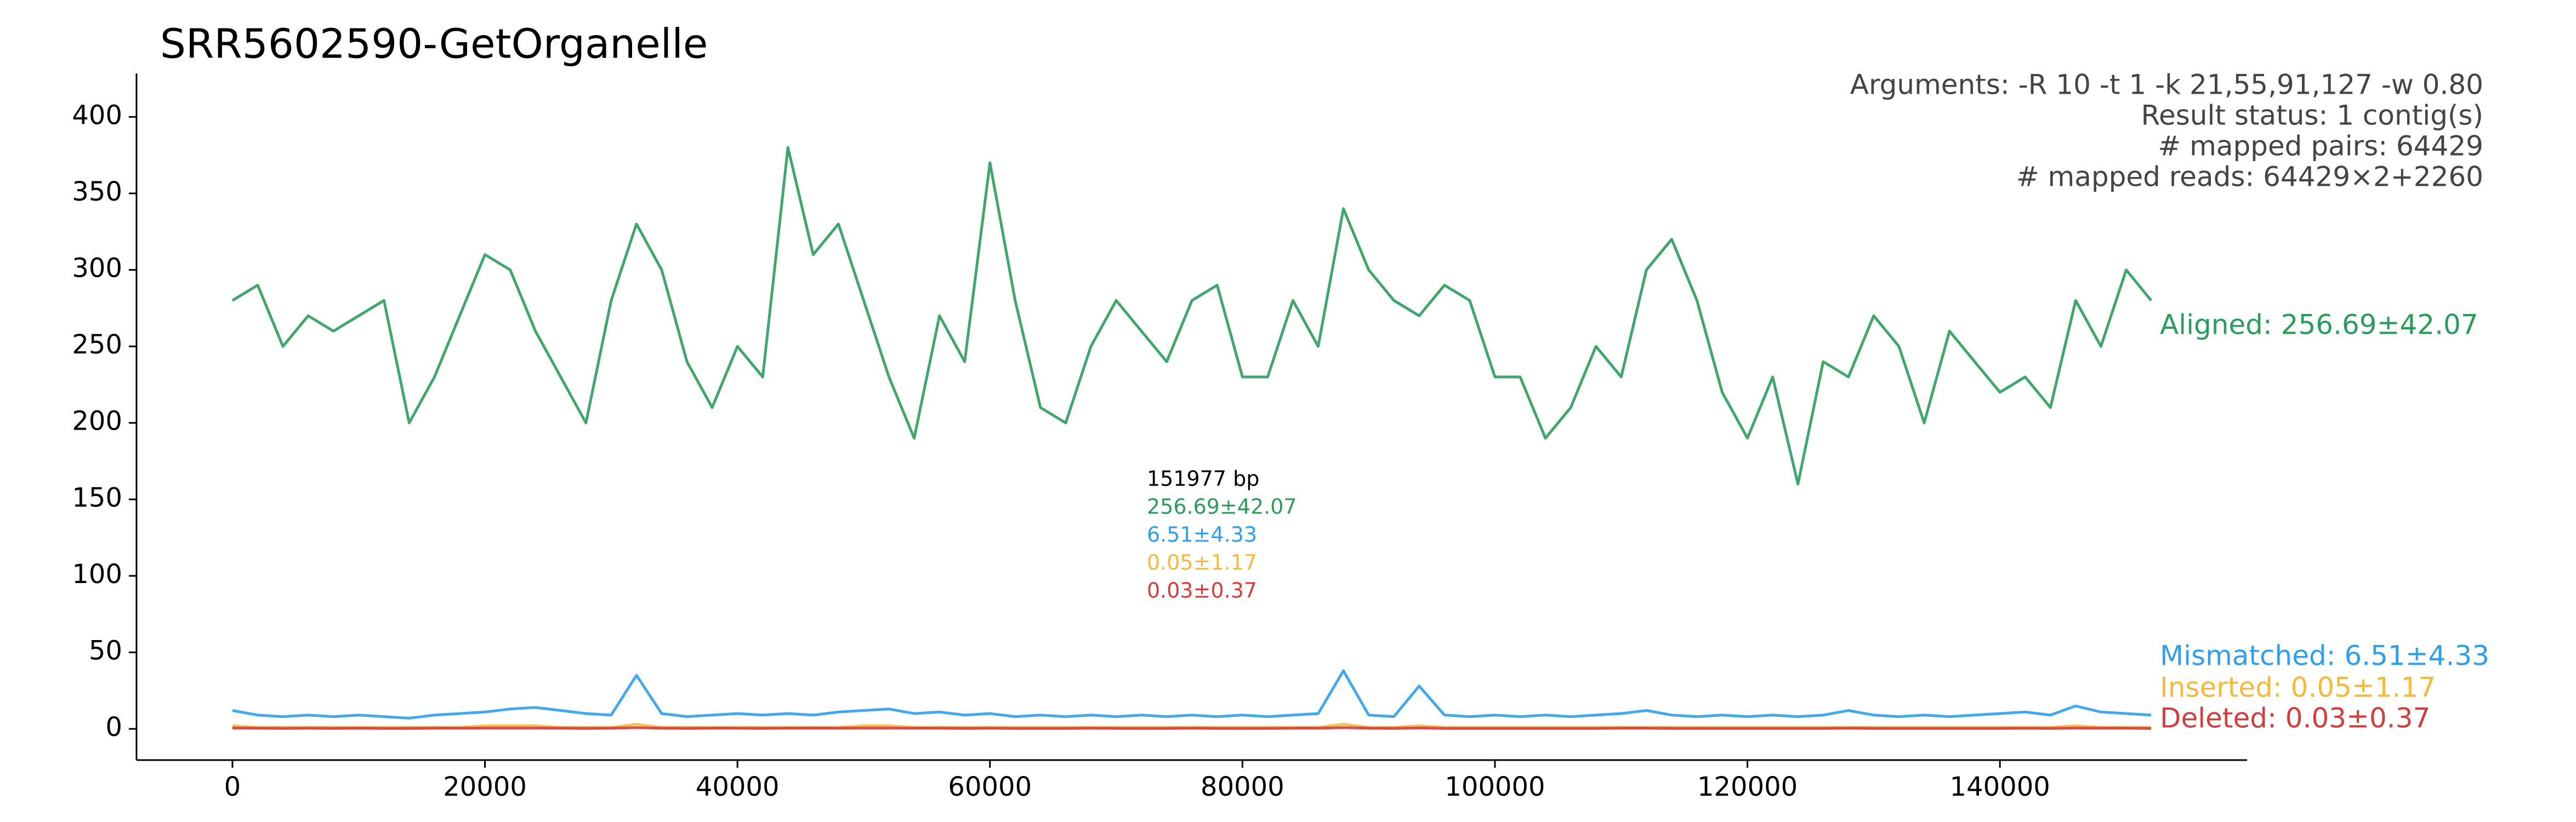  Describe the element at coordinates (97, 497) in the screenshot. I see `y-tick-label: 150` at that location.